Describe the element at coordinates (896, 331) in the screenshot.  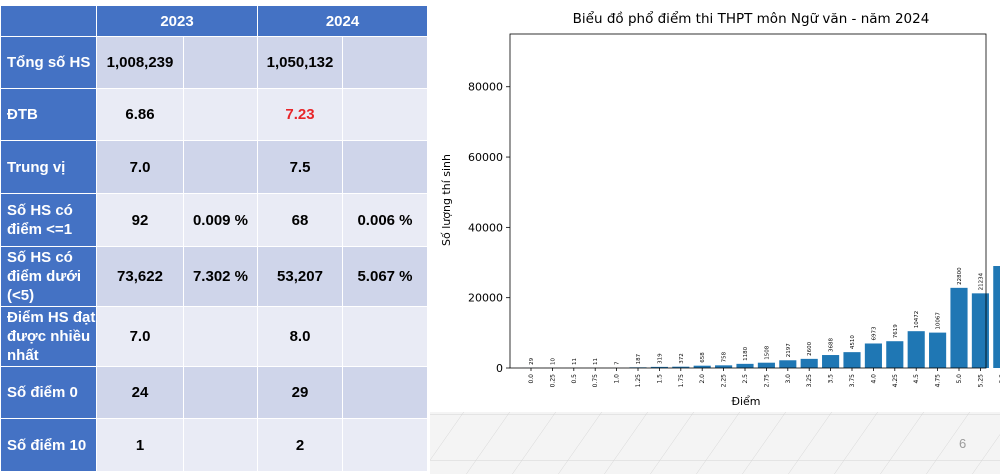
I see `bar-value-label: 7619` at that location.